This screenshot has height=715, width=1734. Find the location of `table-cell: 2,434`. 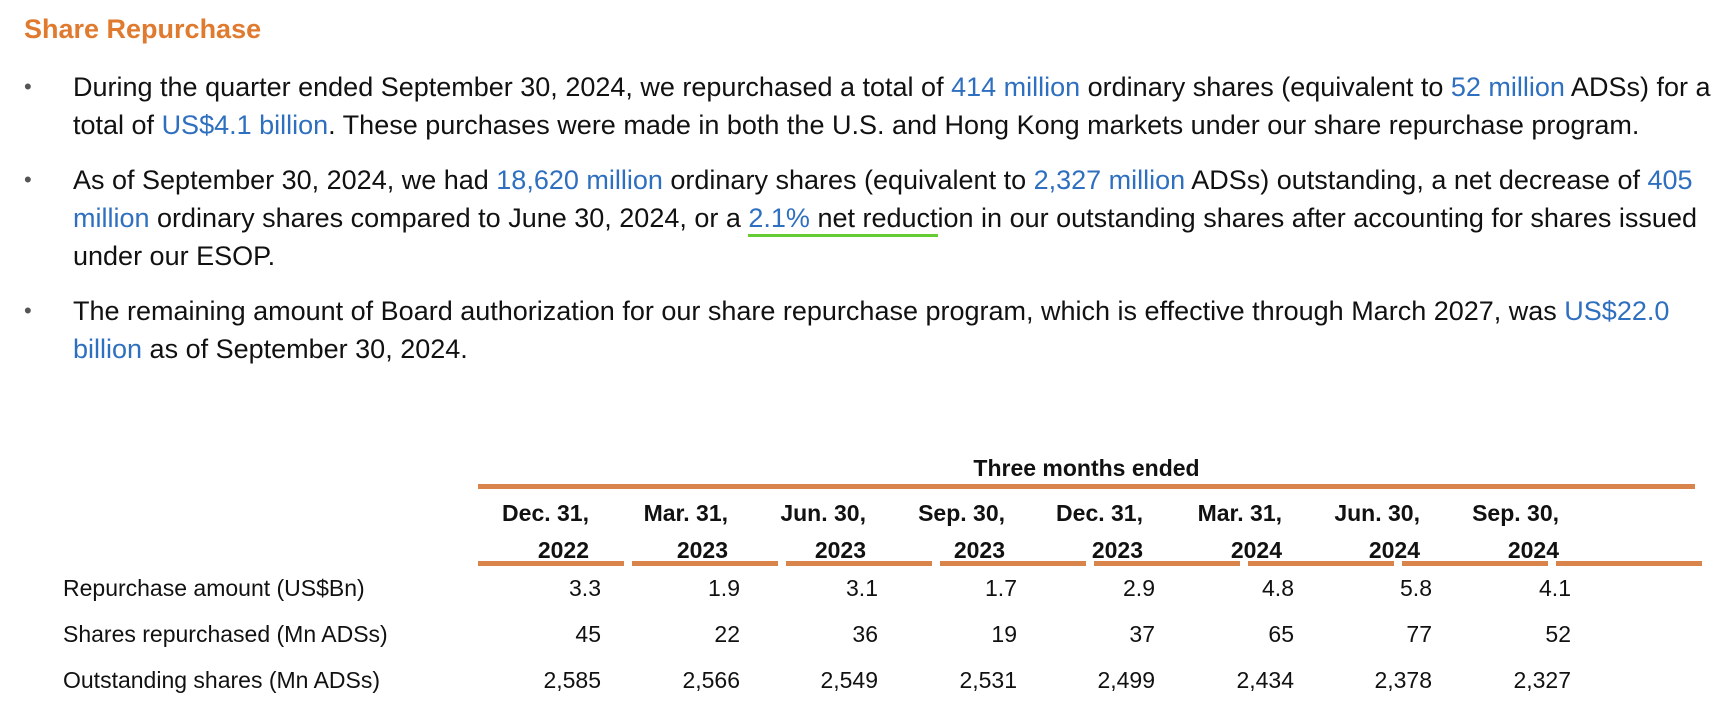

table-cell: 2,434 is located at coordinates (1265, 680).